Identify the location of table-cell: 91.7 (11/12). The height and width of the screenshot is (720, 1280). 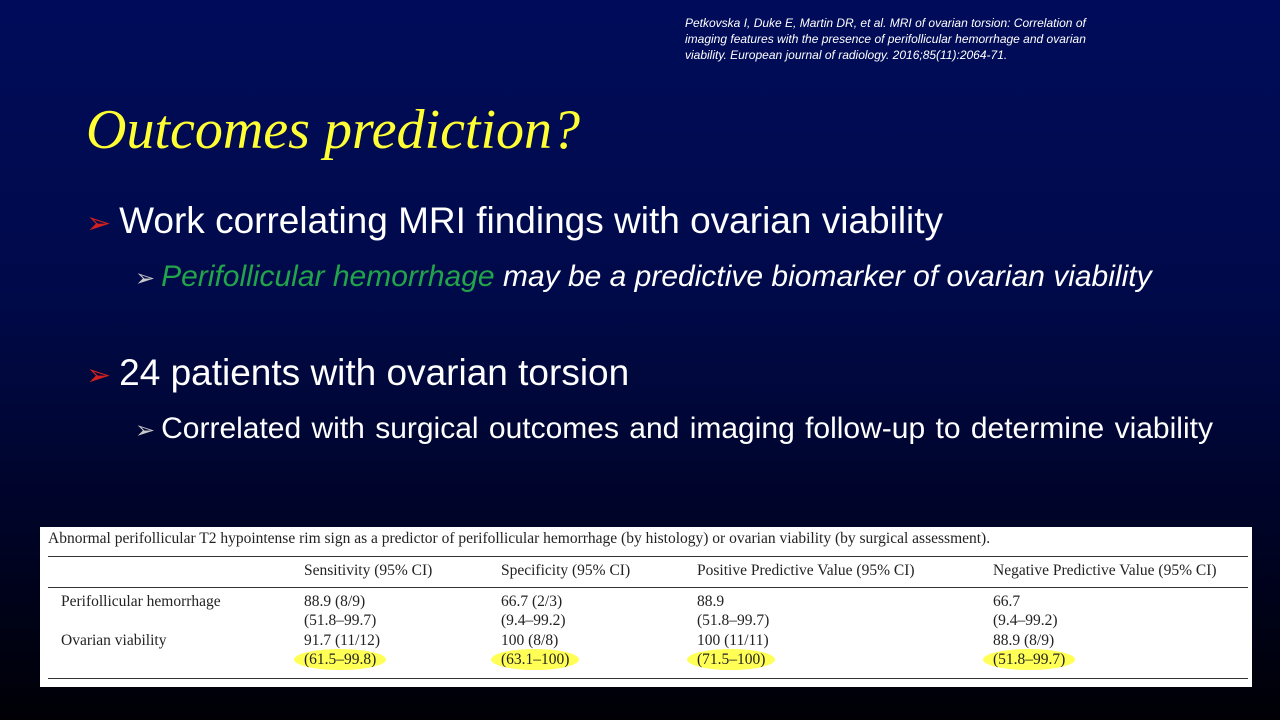
(342, 641).